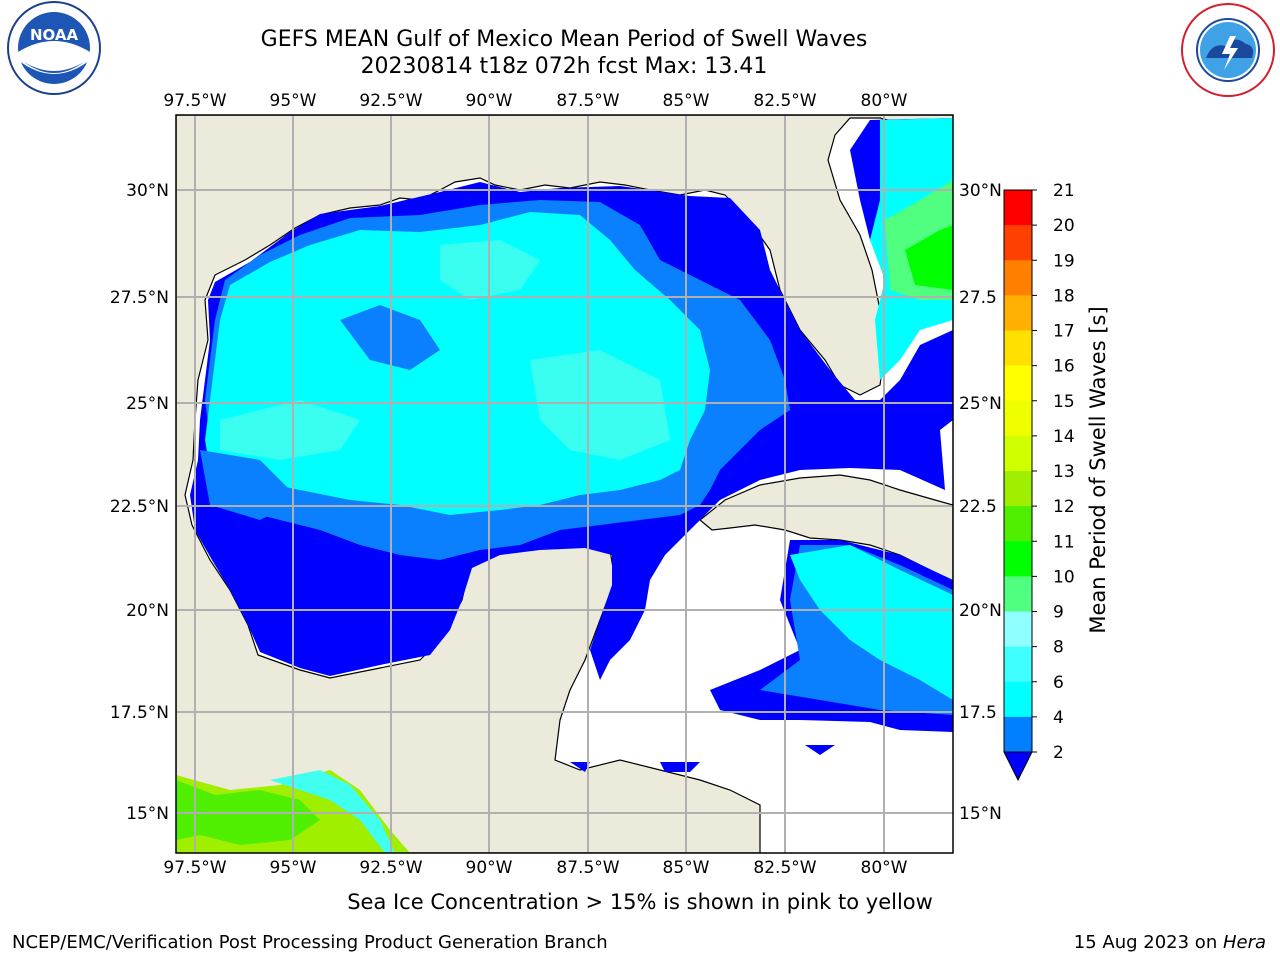  What do you see at coordinates (980, 611) in the screenshot?
I see `lat-label-right: 20°N` at bounding box center [980, 611].